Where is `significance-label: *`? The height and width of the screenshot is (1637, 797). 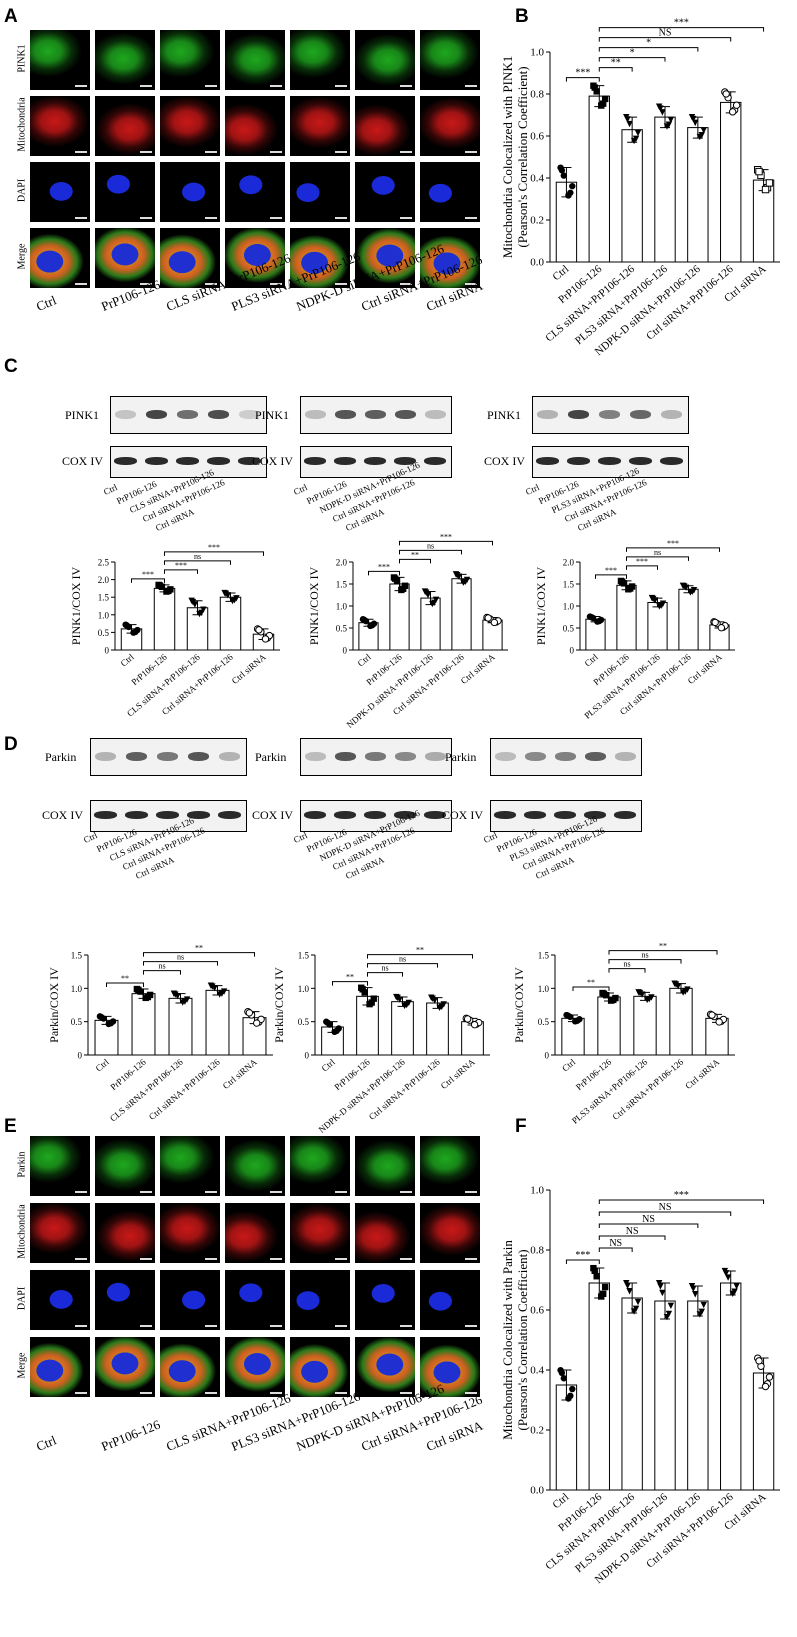 significance-label: * is located at coordinates (648, 43).